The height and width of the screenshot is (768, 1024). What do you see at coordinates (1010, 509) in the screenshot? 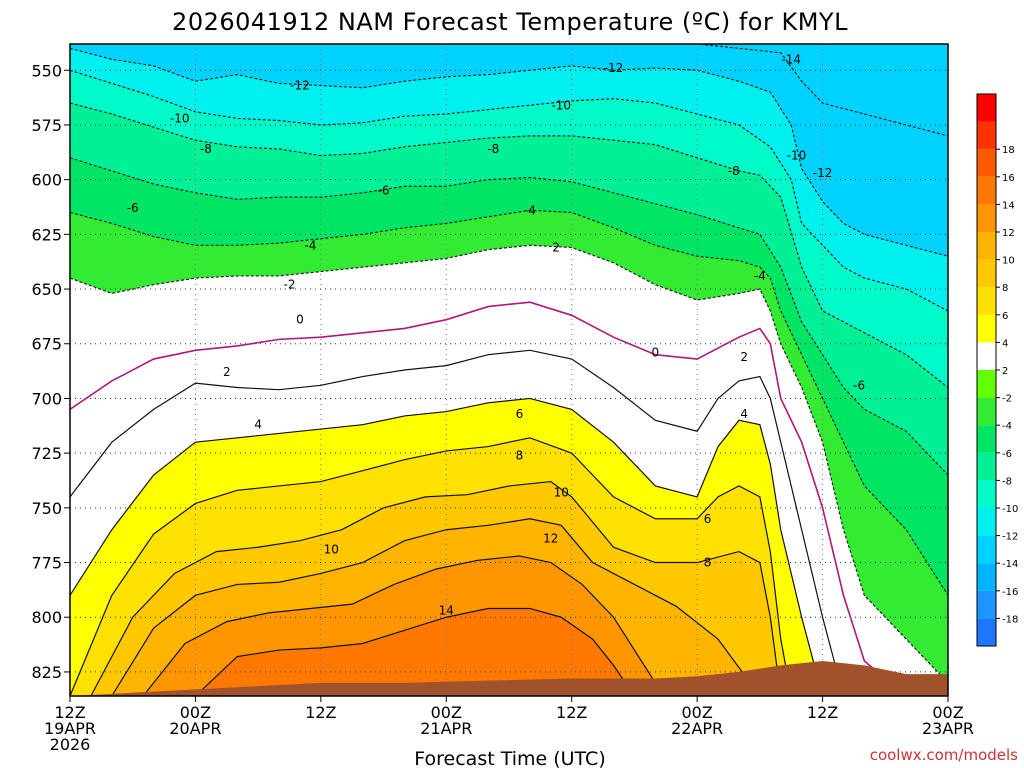
I see `colorbar-label-4: -10` at bounding box center [1010, 509].